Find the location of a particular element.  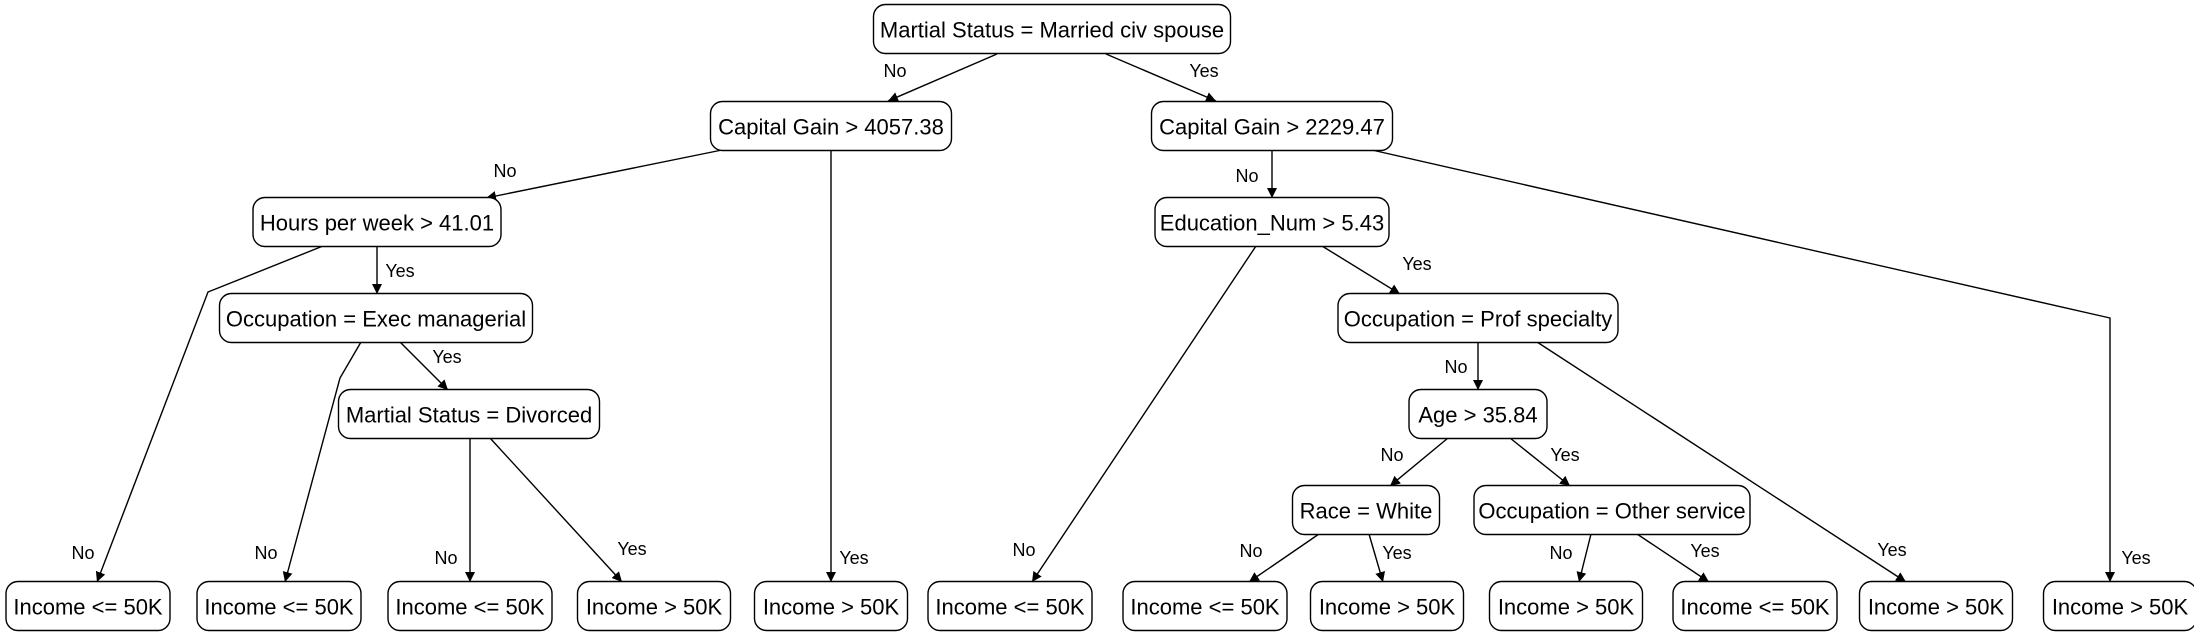

edge-age-occ-other: Yes is located at coordinates (1544, 462).